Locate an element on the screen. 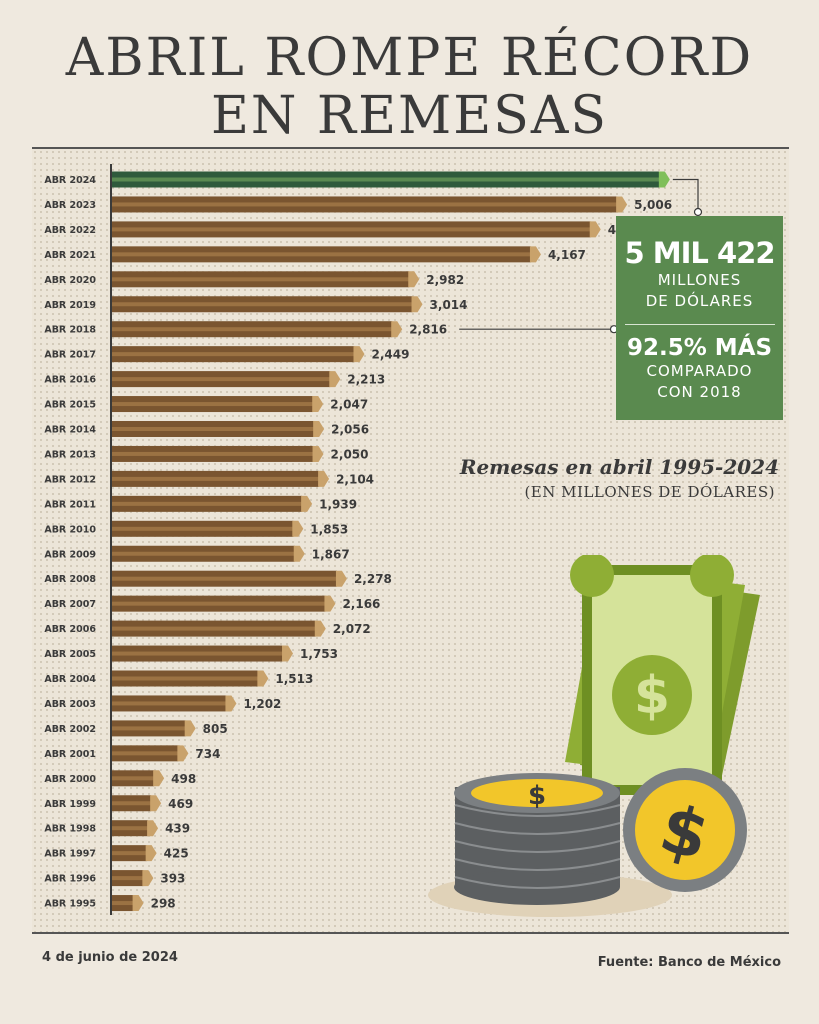 Image resolution: width=819 pixels, height=1024 pixels. banknotes-icon: $ is located at coordinates (662, 675).